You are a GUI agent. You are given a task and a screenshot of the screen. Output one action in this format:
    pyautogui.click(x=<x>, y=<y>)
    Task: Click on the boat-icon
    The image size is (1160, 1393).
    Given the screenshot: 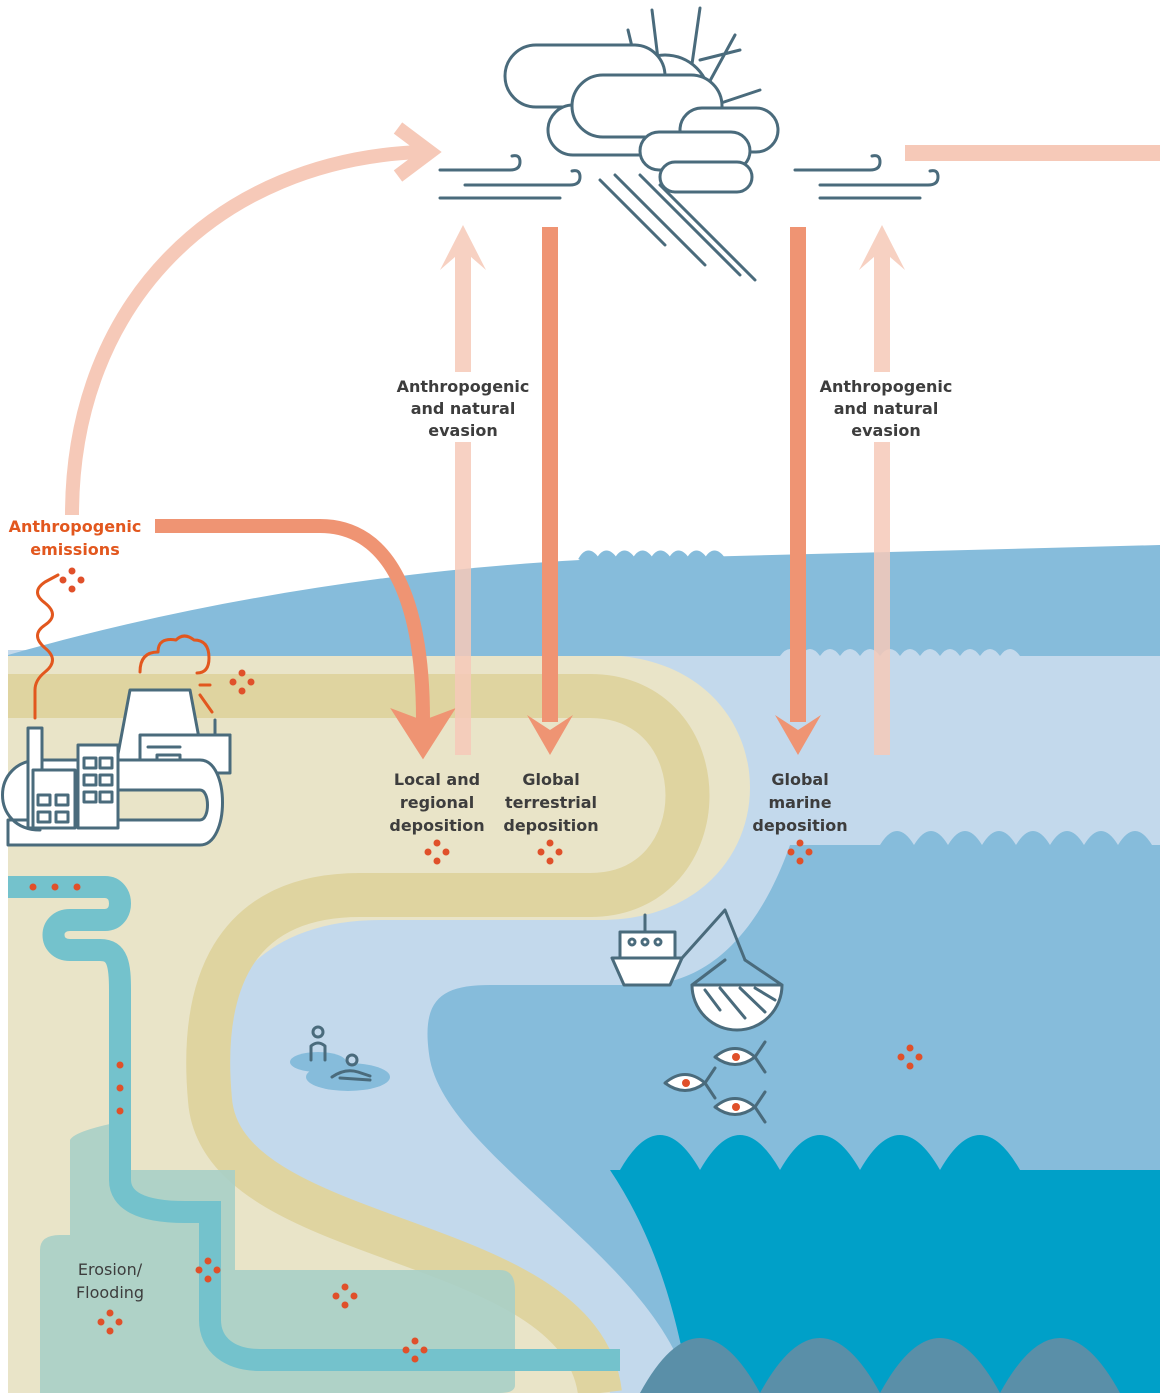 What is the action you would take?
    pyautogui.click(x=697, y=970)
    